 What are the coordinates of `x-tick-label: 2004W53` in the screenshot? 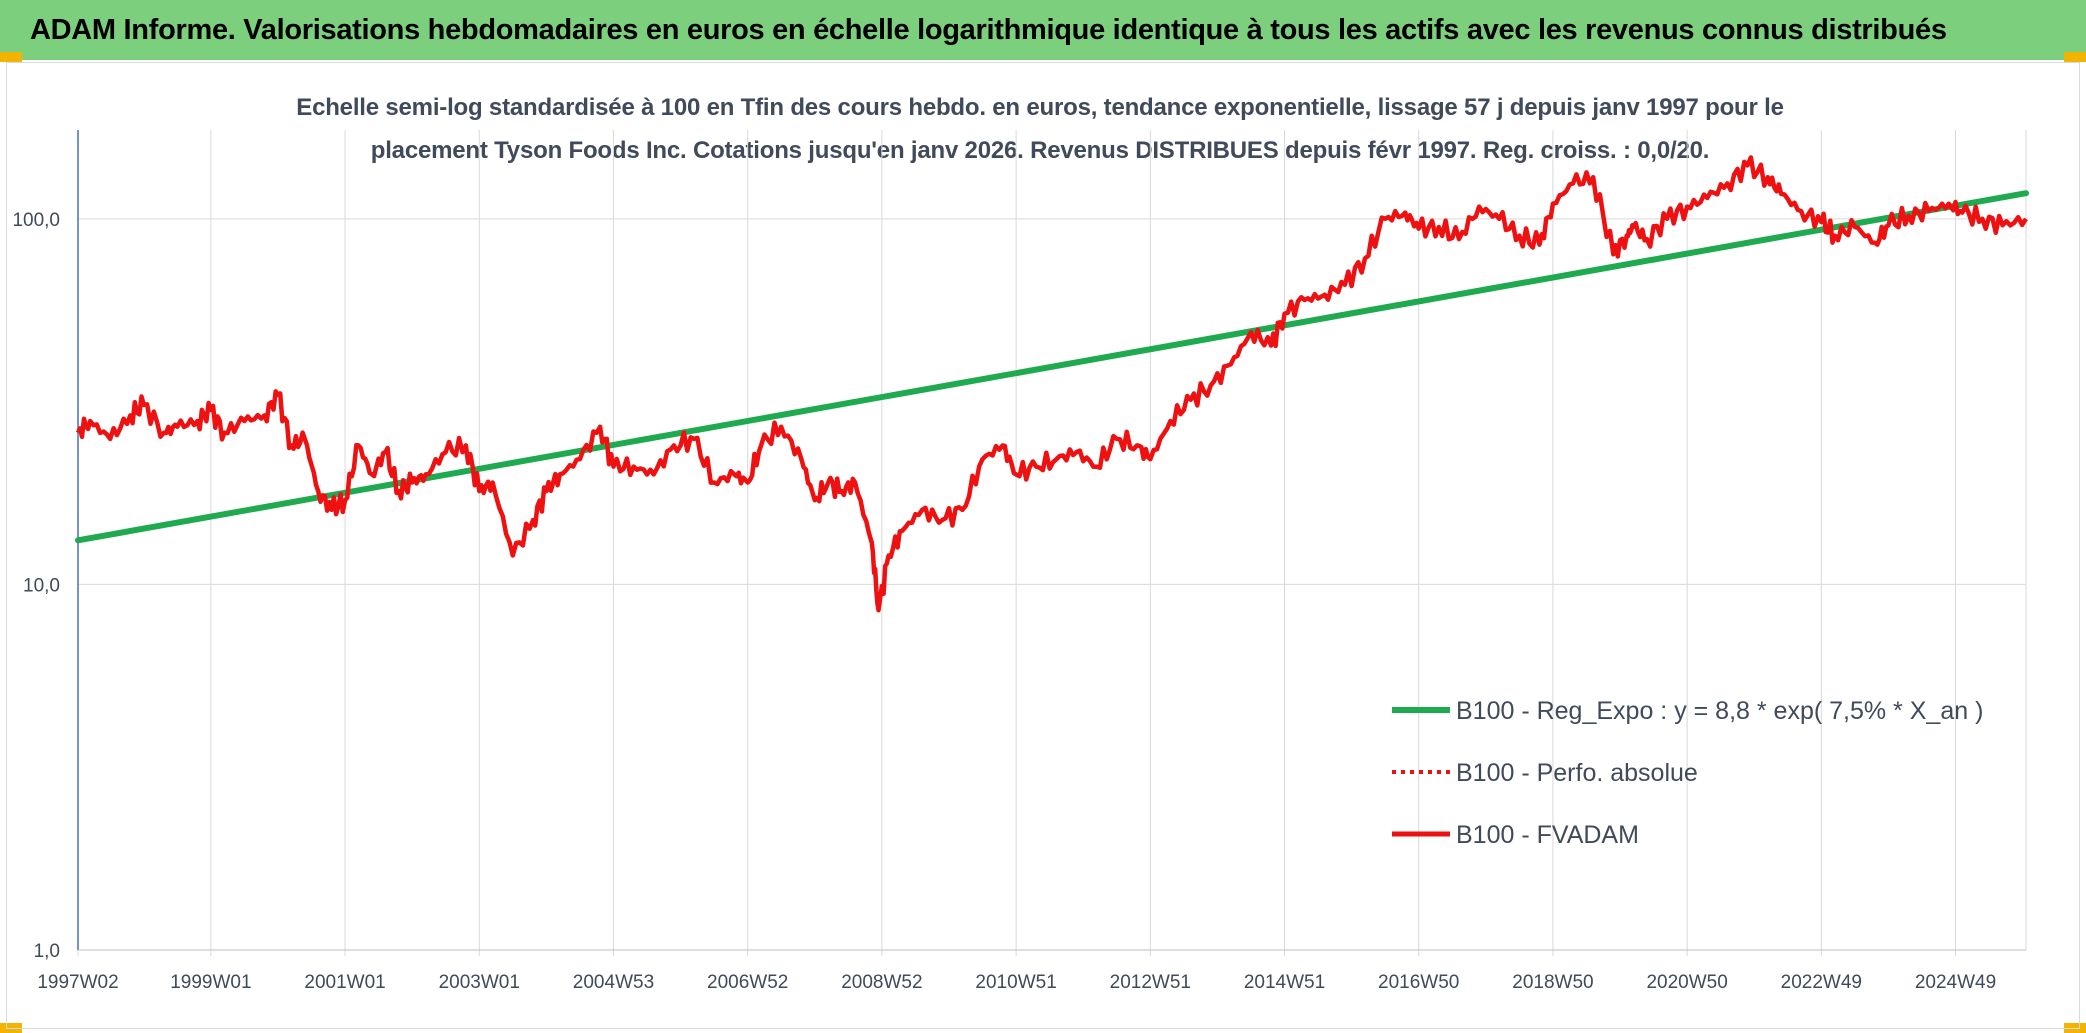 It's located at (613, 982).